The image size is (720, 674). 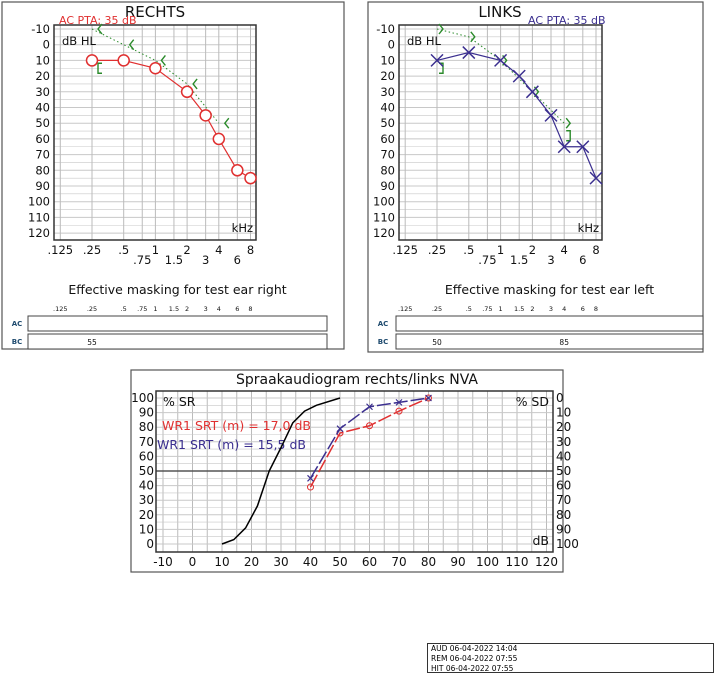 I want to click on y-right-tick-label: 90, so click(x=563, y=529).